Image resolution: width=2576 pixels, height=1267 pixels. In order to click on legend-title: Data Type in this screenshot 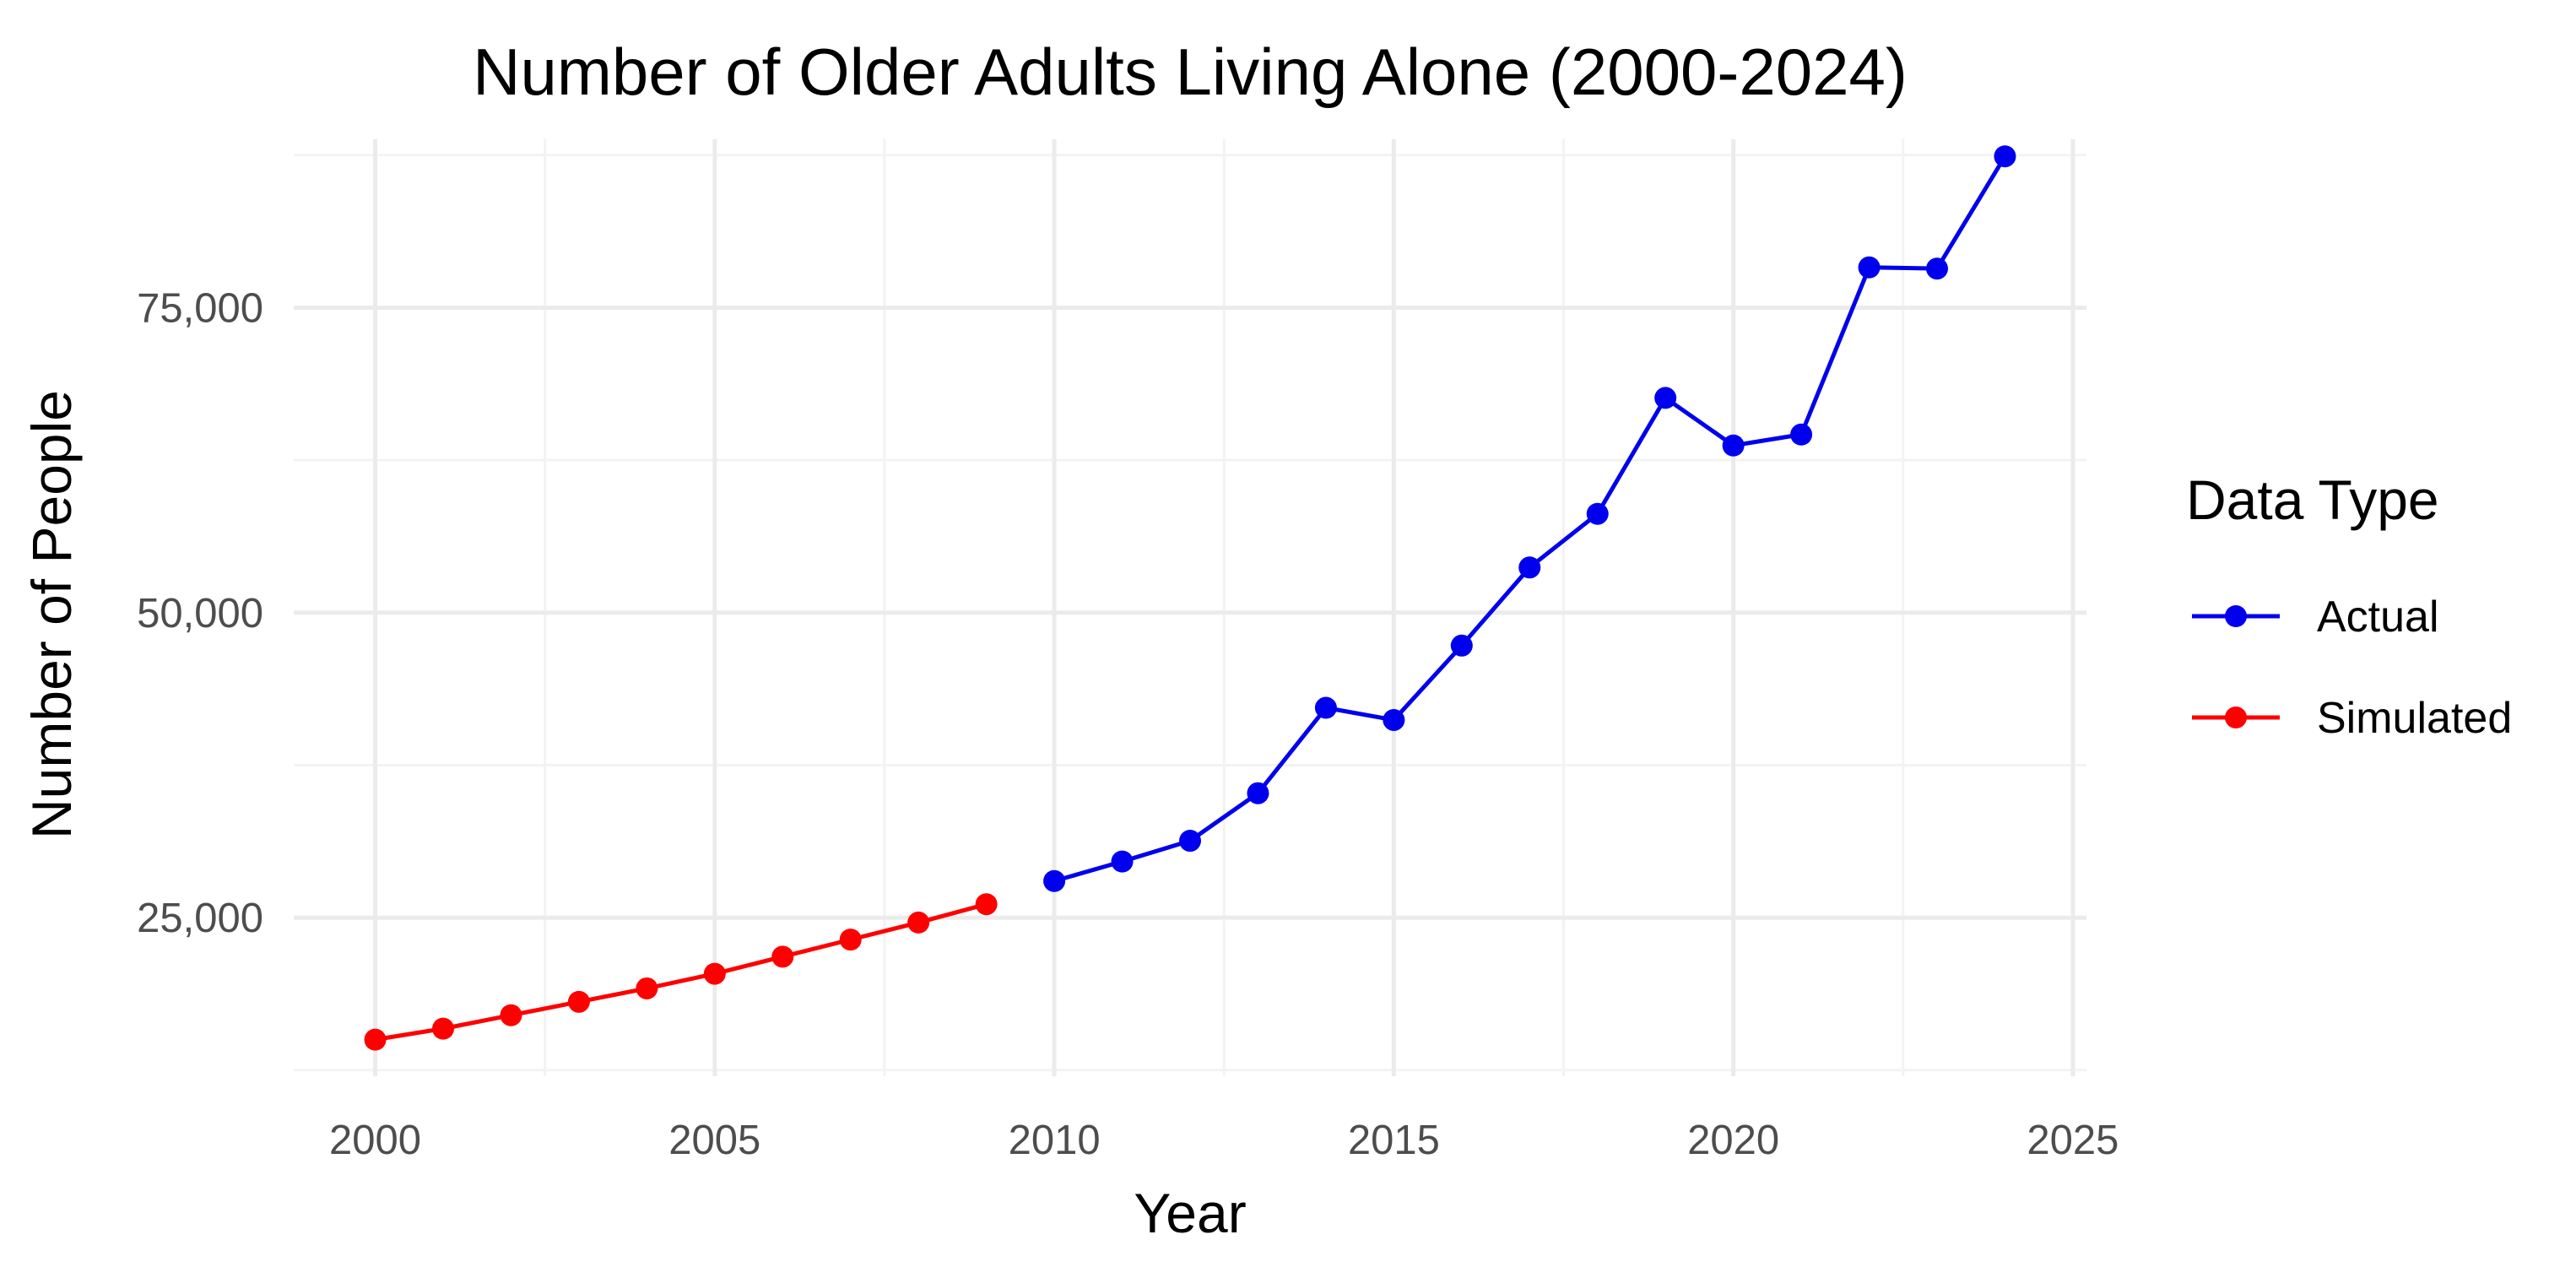, I will do `click(2312, 499)`.